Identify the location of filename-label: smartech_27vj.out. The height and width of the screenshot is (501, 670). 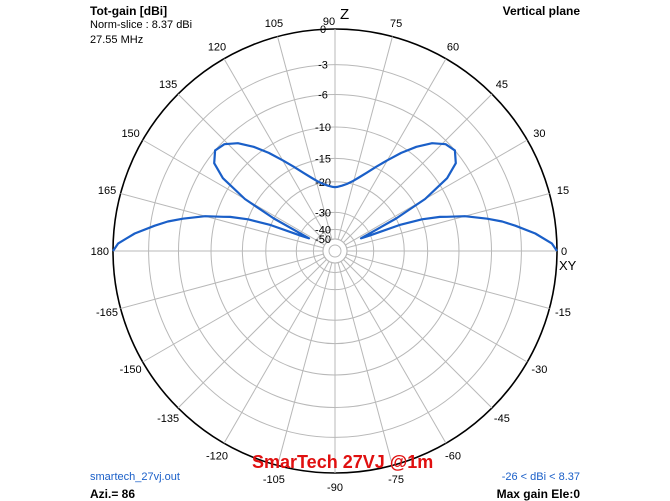
(135, 477).